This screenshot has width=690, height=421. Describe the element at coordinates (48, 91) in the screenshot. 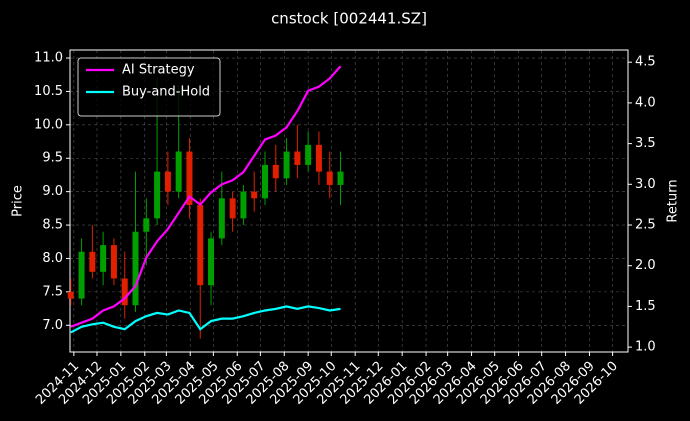

I see `y-tick-label: 10.5` at that location.